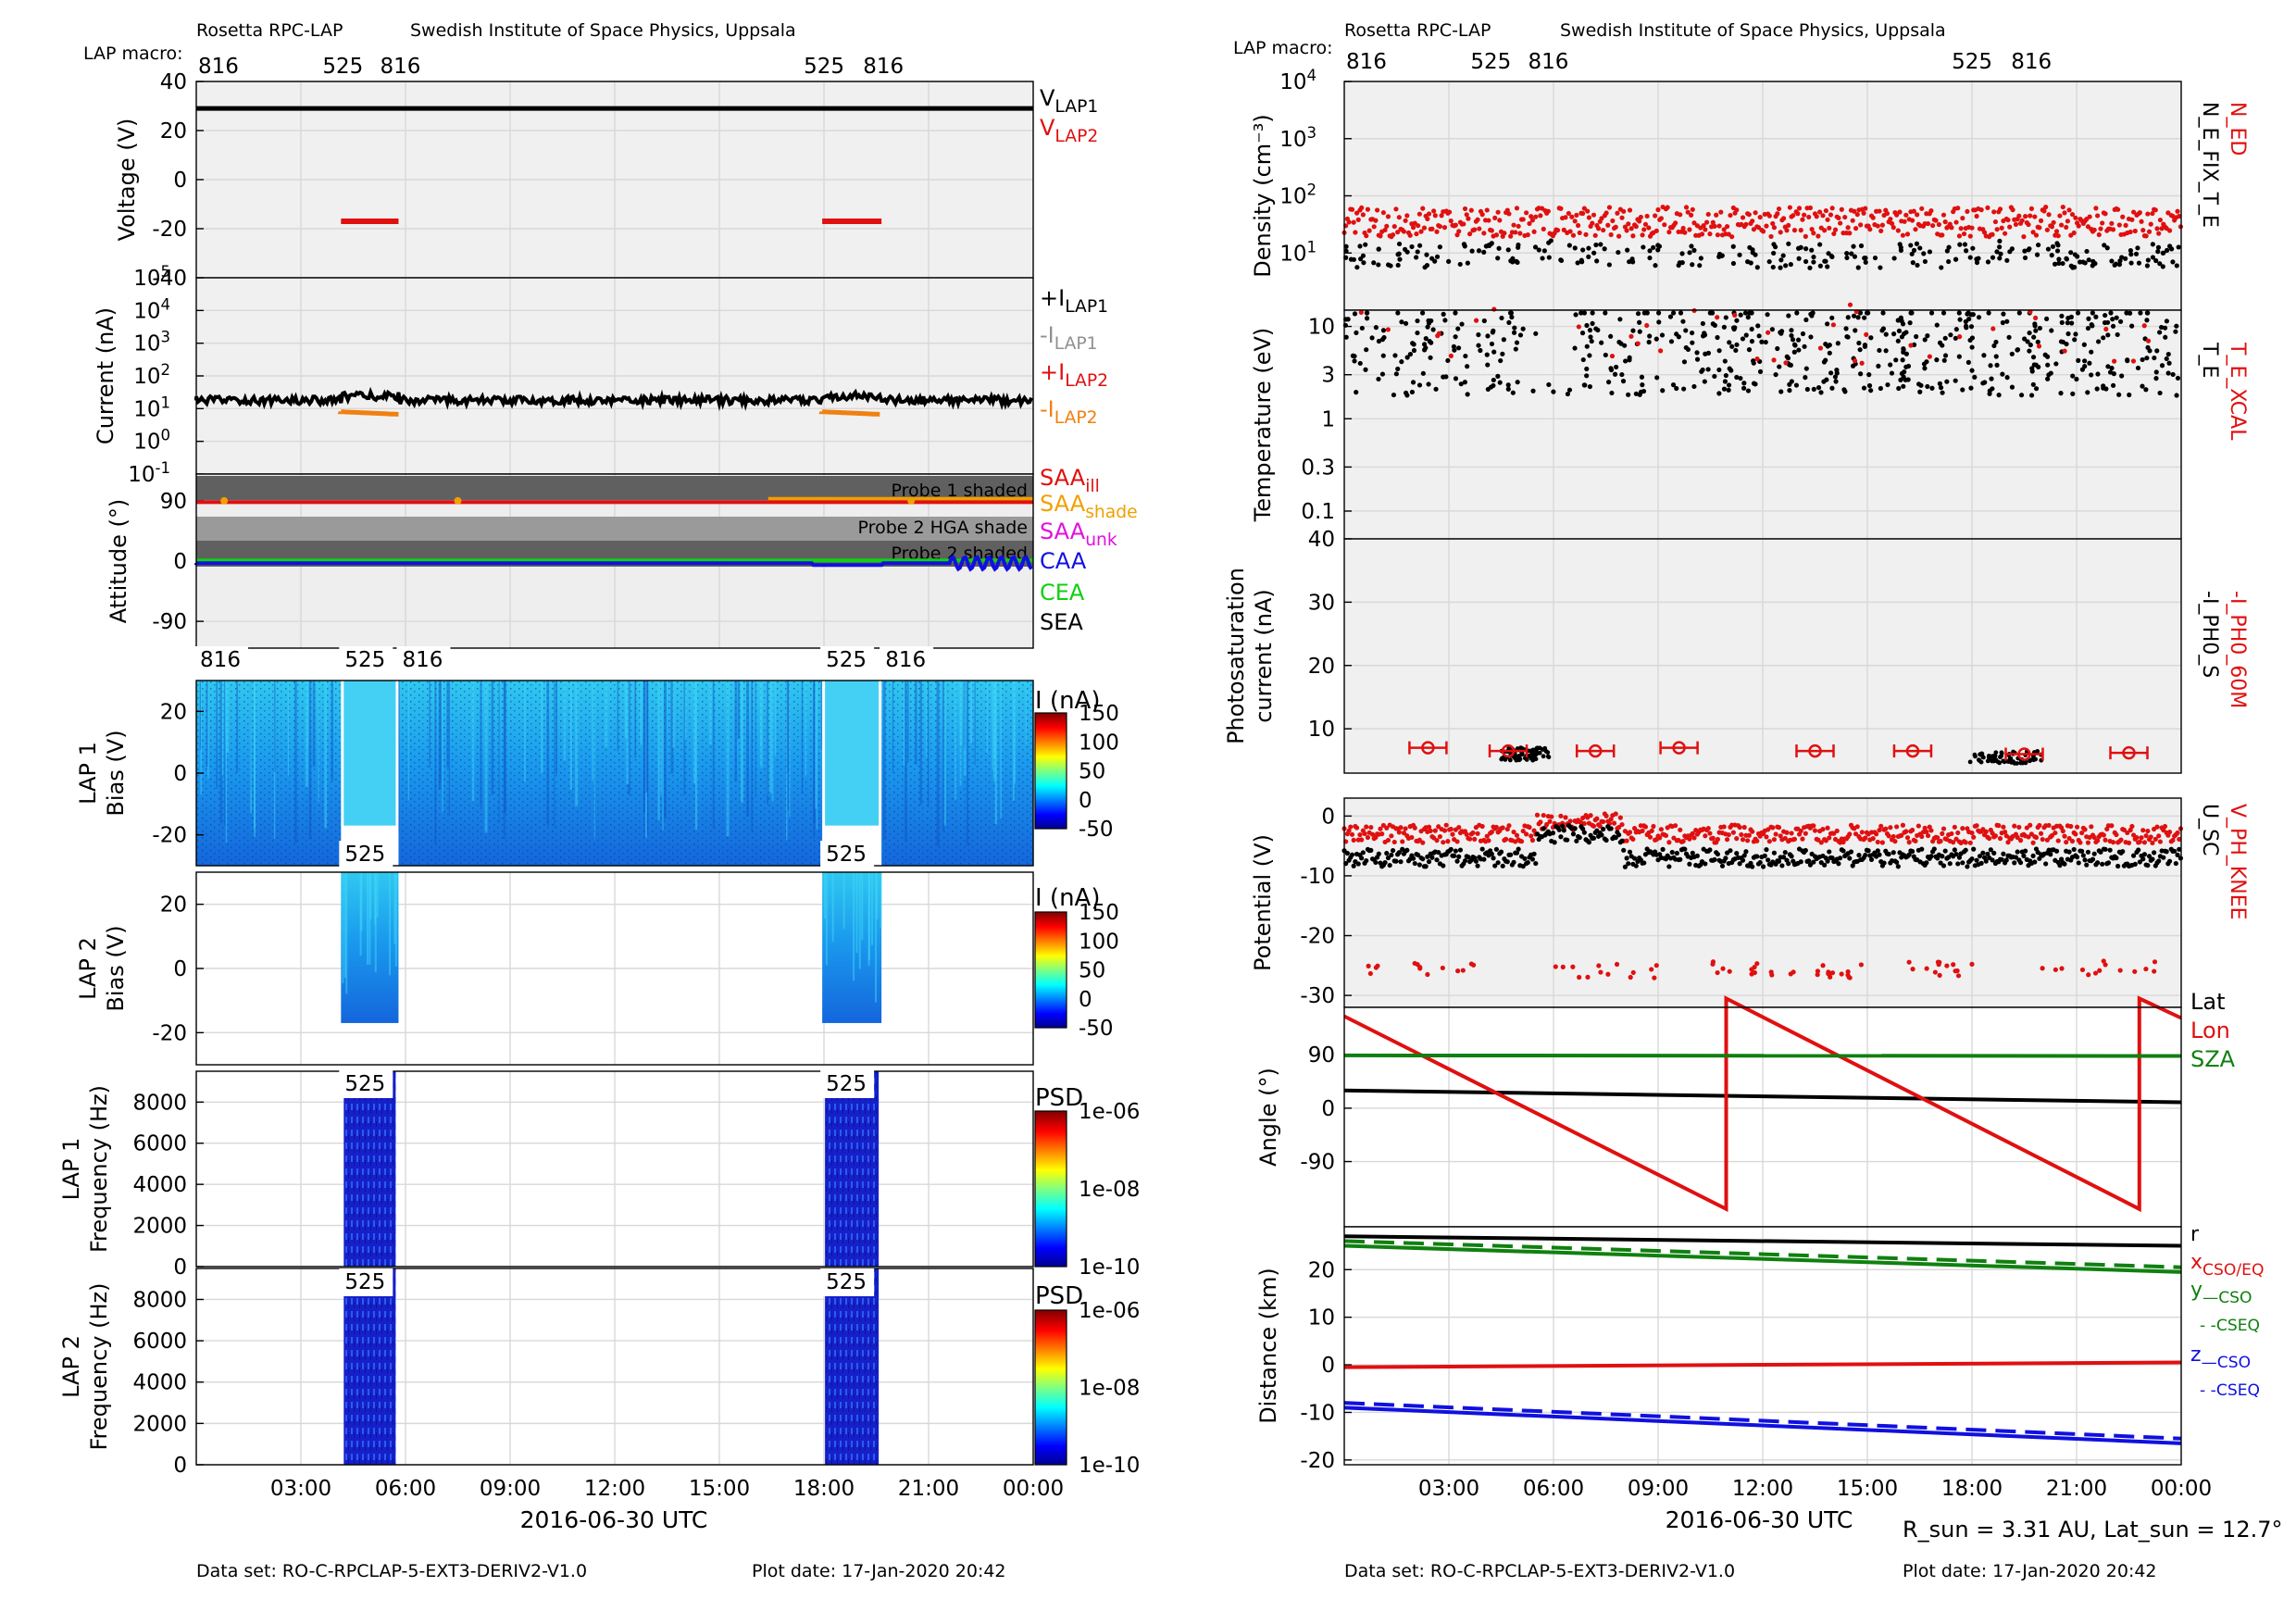 The image size is (2296, 1624). Describe the element at coordinates (2209, 634) in the screenshot. I see `legend-i-ph0-s: -I_PH0_S` at that location.